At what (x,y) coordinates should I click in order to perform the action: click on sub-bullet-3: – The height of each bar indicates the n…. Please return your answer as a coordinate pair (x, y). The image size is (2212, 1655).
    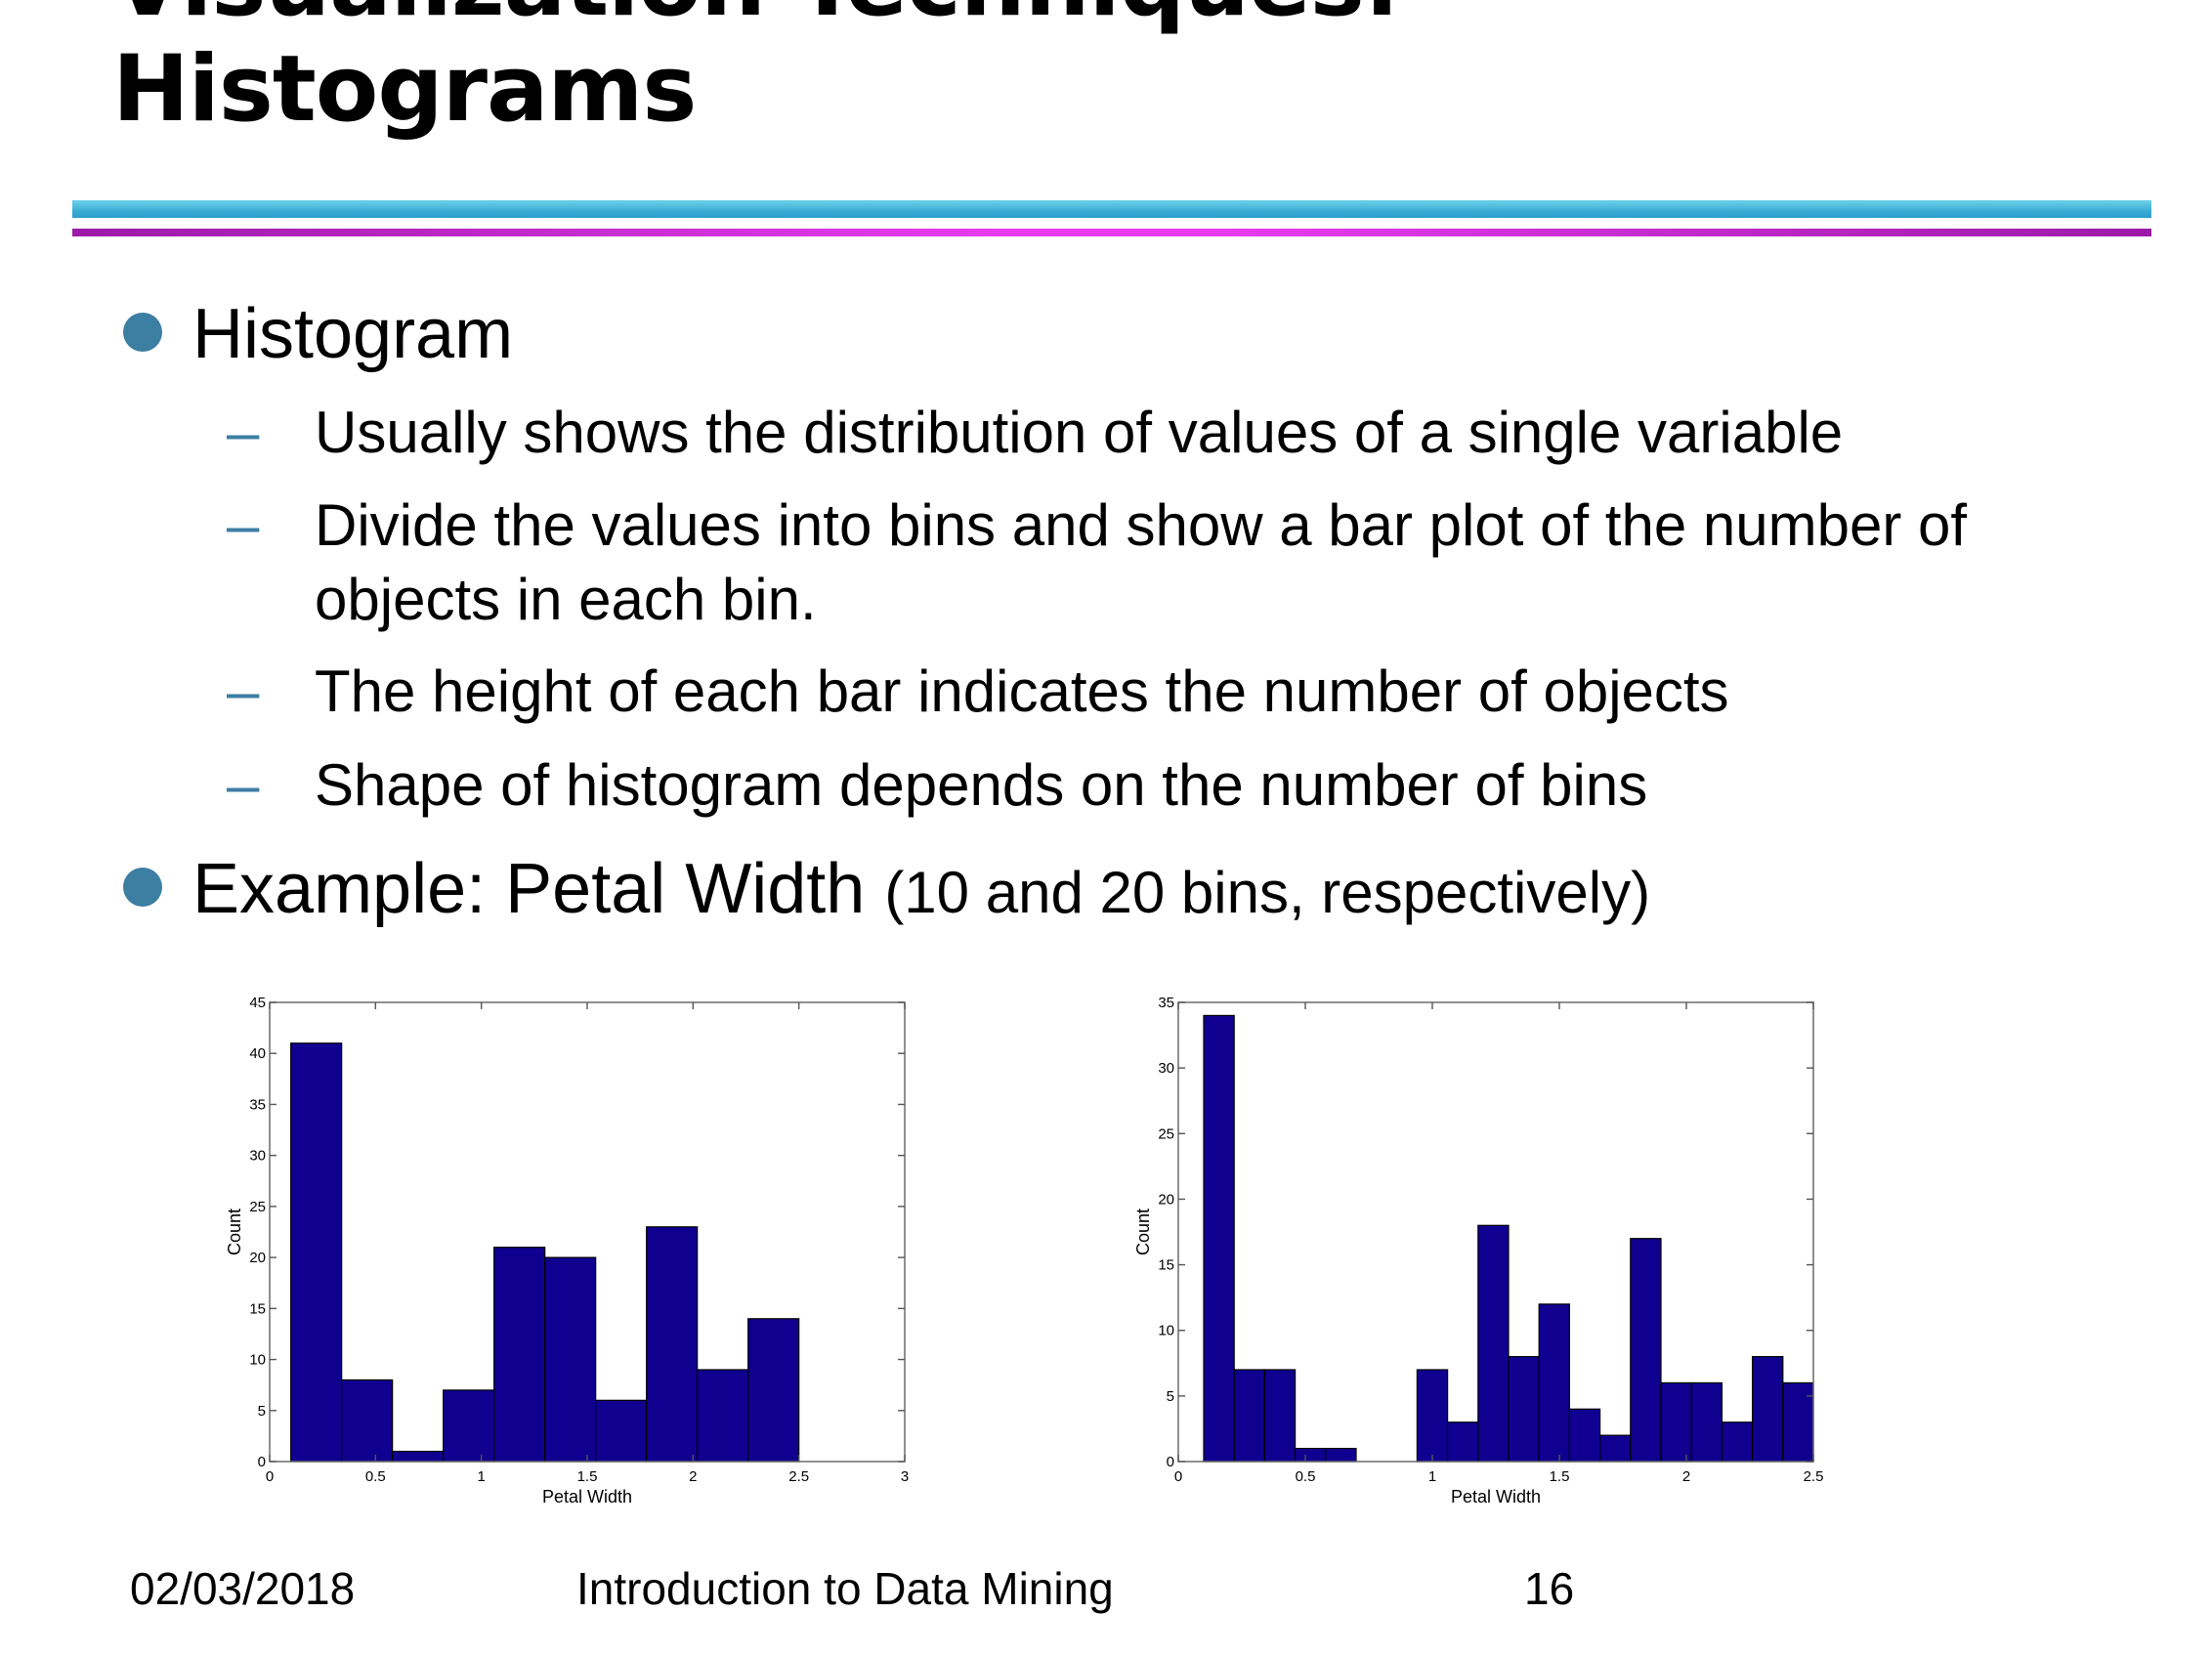
    Looking at the image, I should click on (978, 692).